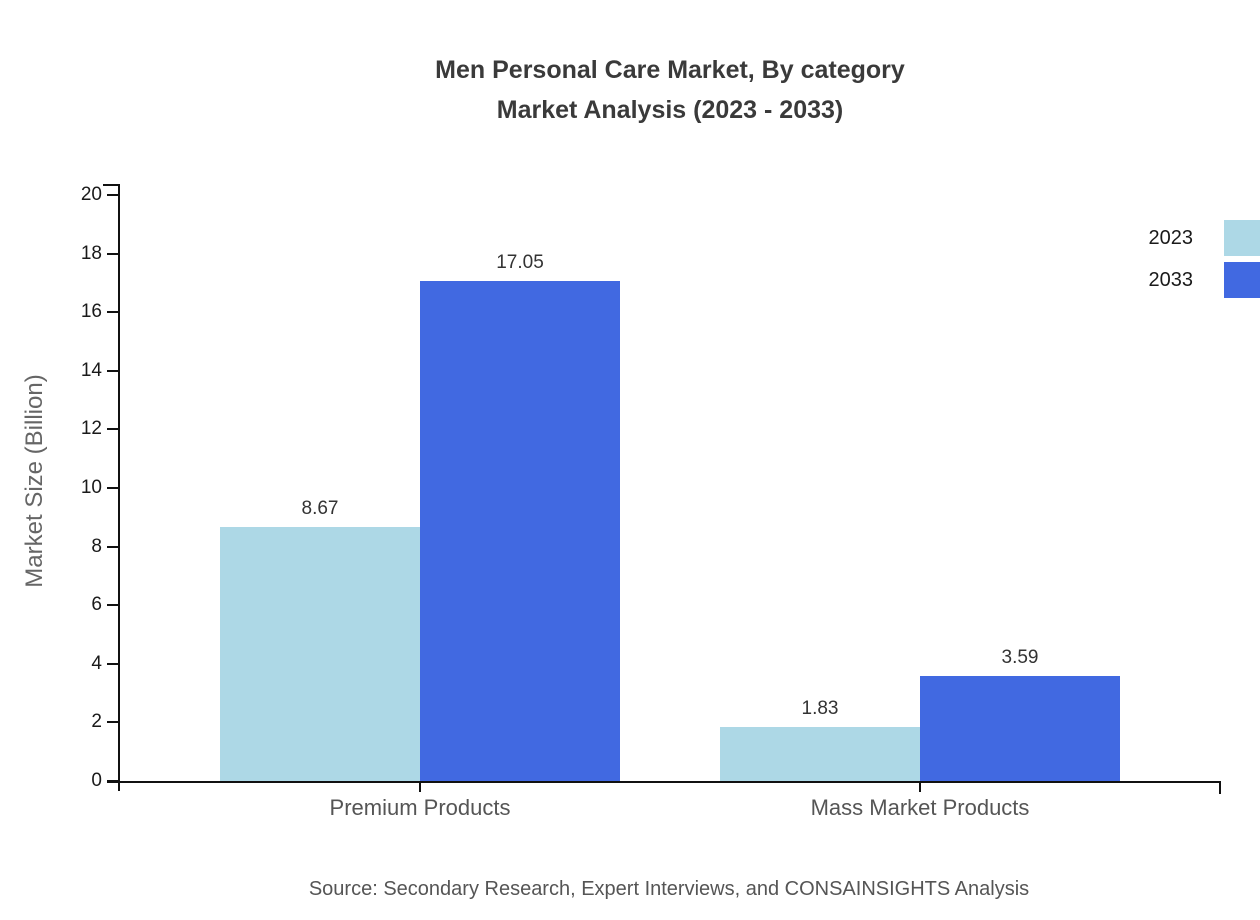  Describe the element at coordinates (920, 787) in the screenshot. I see `x-tick-mass-market-products` at that location.